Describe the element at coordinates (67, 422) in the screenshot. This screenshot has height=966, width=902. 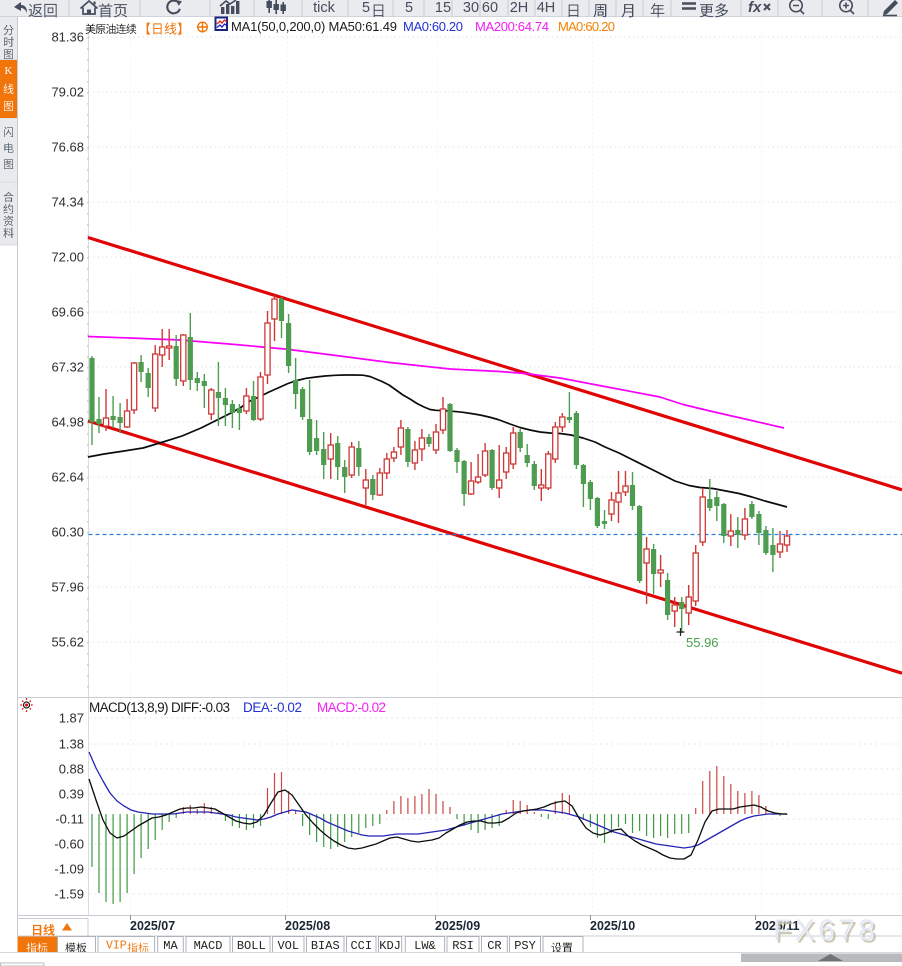
I see `svg-text: 64.98` at that location.